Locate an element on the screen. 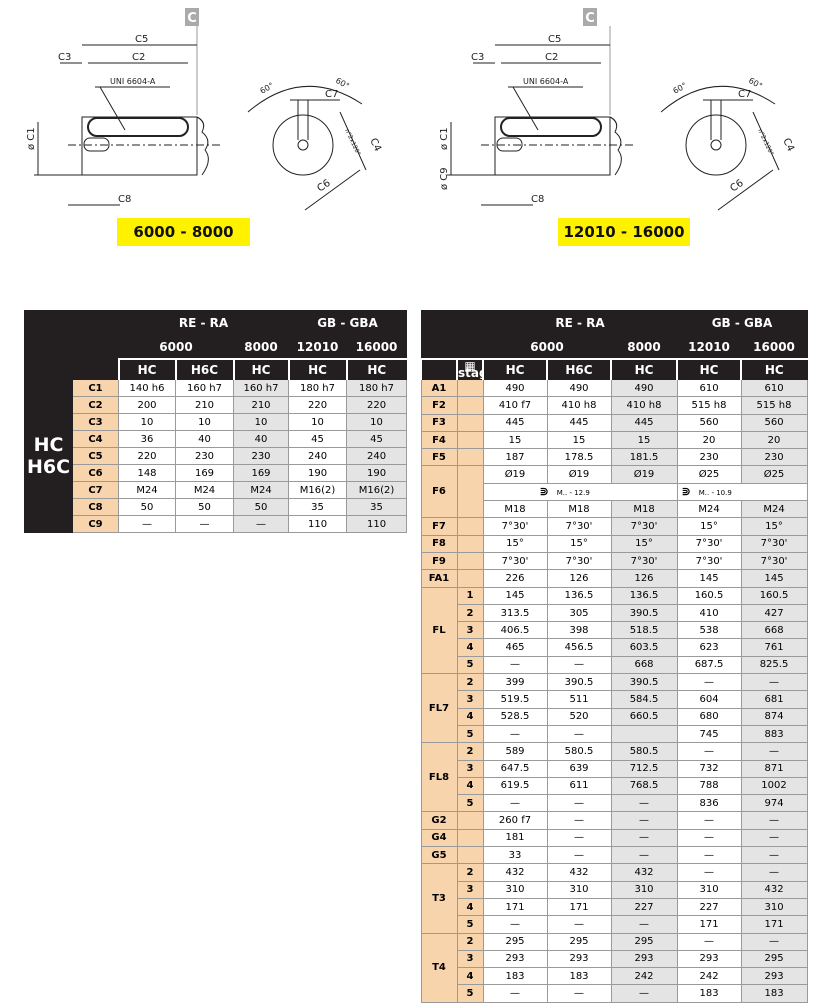  table-cell: 15° is located at coordinates (709, 526).